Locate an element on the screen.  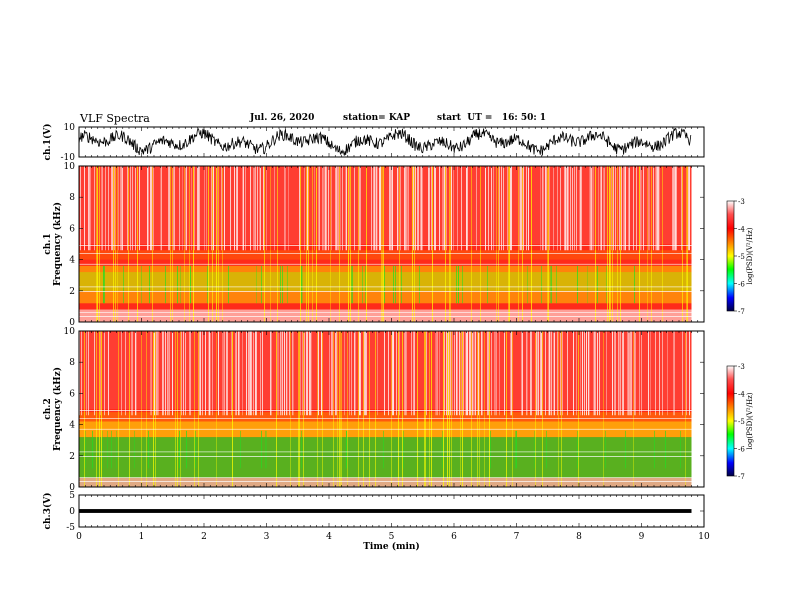
ch1s-colorbar-label: log(PSD)(V²/Hz) is located at coordinates (750, 255).